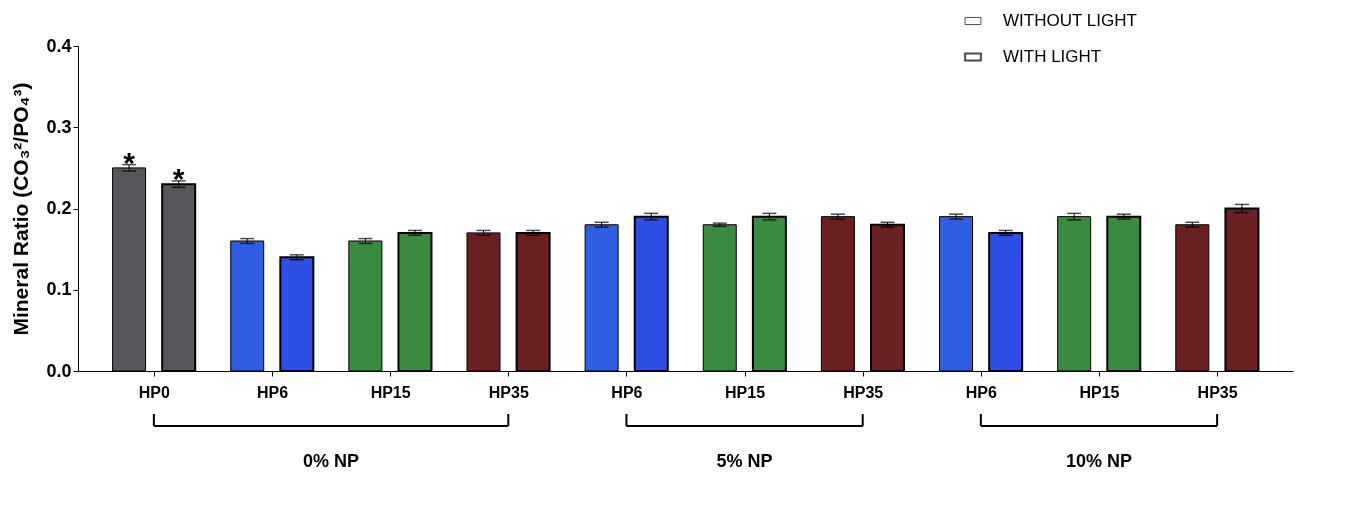 The image size is (1348, 518). Describe the element at coordinates (59, 45) in the screenshot. I see `y-tick-label: 0.4` at that location.